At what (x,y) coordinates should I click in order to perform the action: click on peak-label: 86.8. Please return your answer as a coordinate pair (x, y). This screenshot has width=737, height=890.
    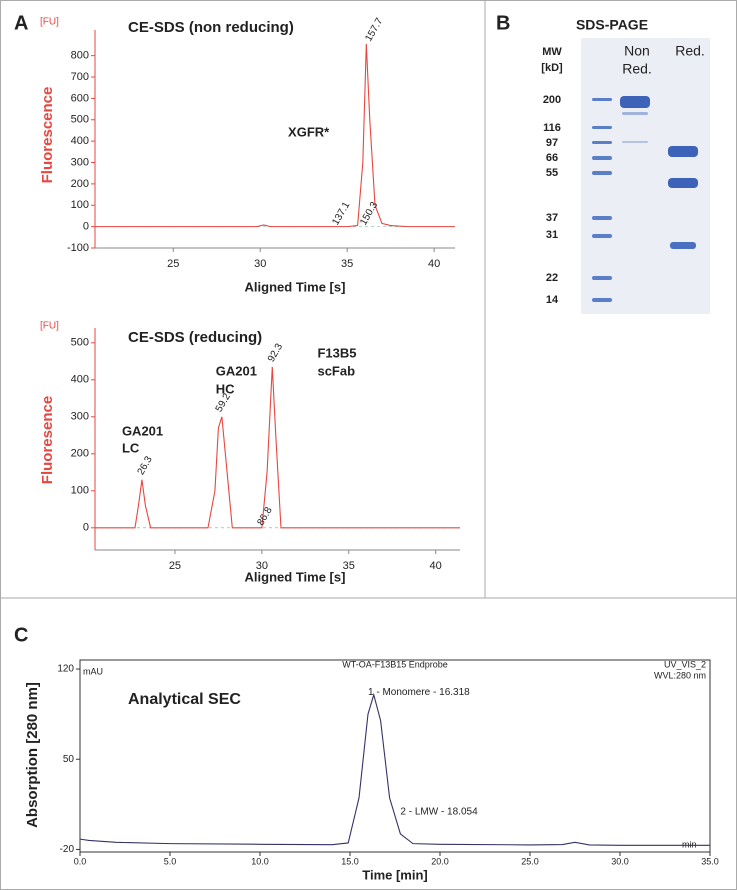
    Looking at the image, I should click on (264, 516).